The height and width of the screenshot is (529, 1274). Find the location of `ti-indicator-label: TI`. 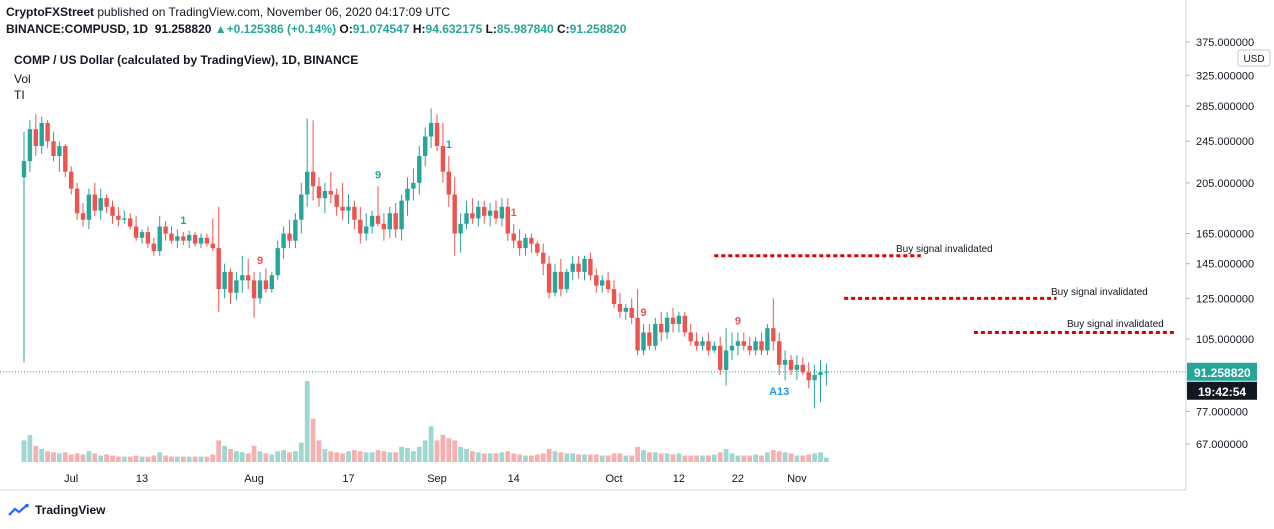

ti-indicator-label: TI is located at coordinates (19, 95).